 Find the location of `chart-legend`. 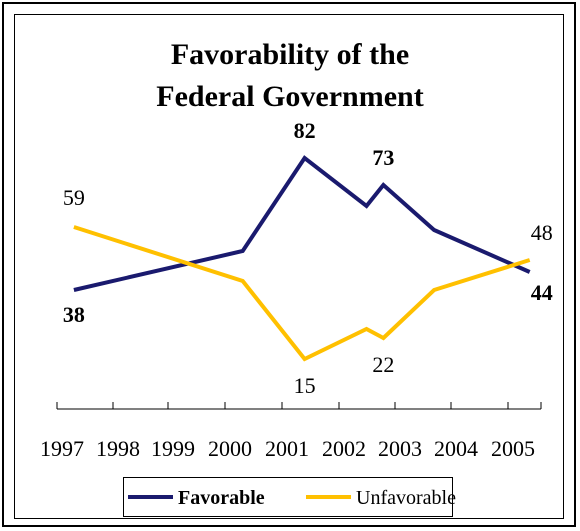

chart-legend is located at coordinates (288, 497).